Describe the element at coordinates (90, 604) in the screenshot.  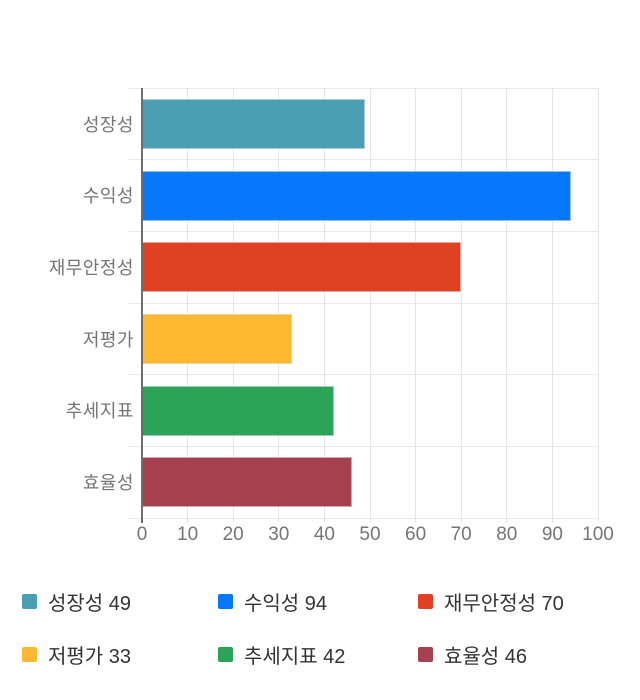
I see `legend-label-growth: 성장성 49` at that location.